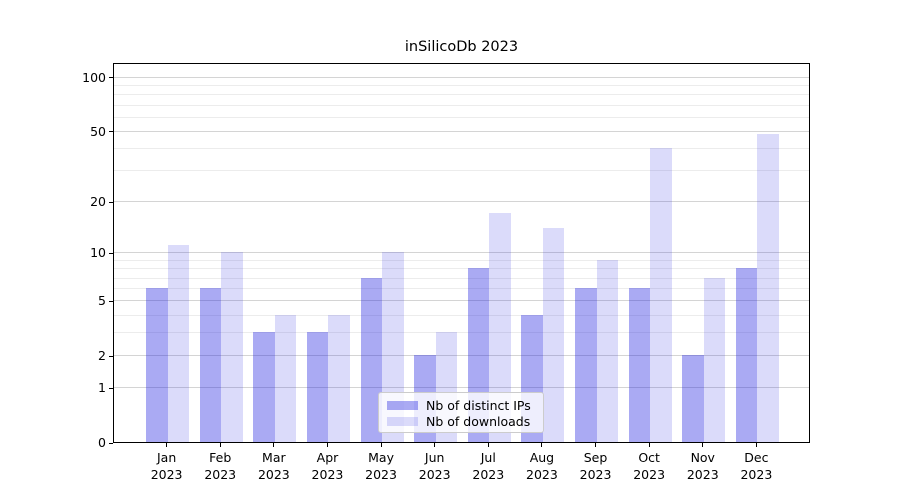 The image size is (900, 500). I want to click on y-tick-label: 10, so click(98, 253).